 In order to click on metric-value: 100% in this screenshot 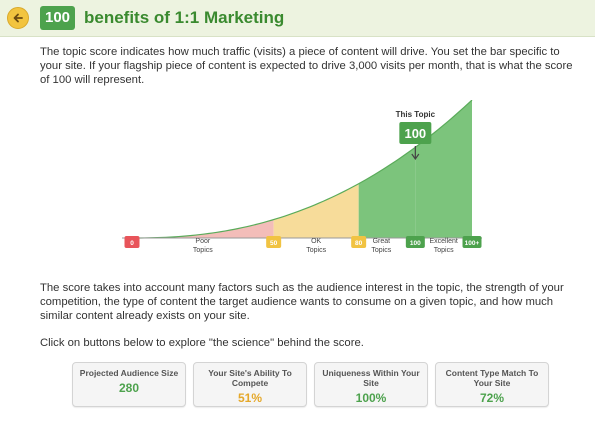, I will do `click(371, 398)`.